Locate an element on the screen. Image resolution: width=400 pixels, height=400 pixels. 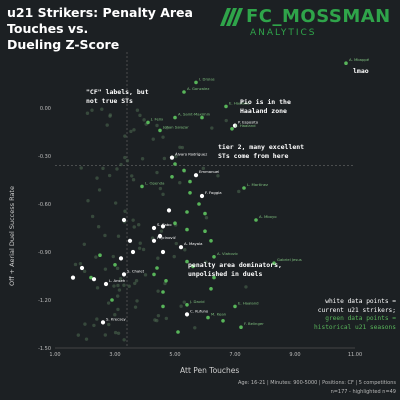
brand-name: FC_MOSSMAN is located at coordinates (318, 16).